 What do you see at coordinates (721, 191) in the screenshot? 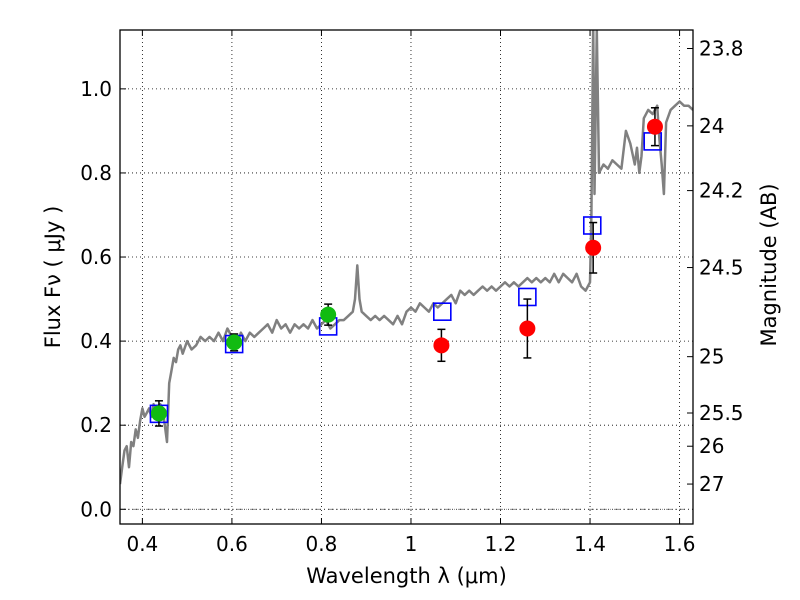
I see `magnitude-tick-label: 24.2` at bounding box center [721, 191].